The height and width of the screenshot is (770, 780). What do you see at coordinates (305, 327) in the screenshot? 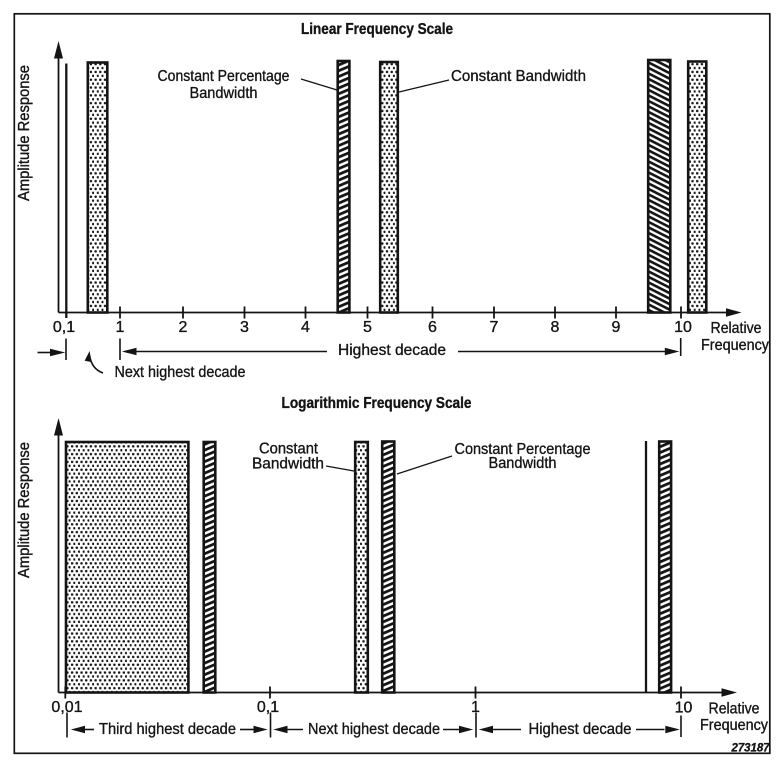
I see `svg-text: 4` at bounding box center [305, 327].